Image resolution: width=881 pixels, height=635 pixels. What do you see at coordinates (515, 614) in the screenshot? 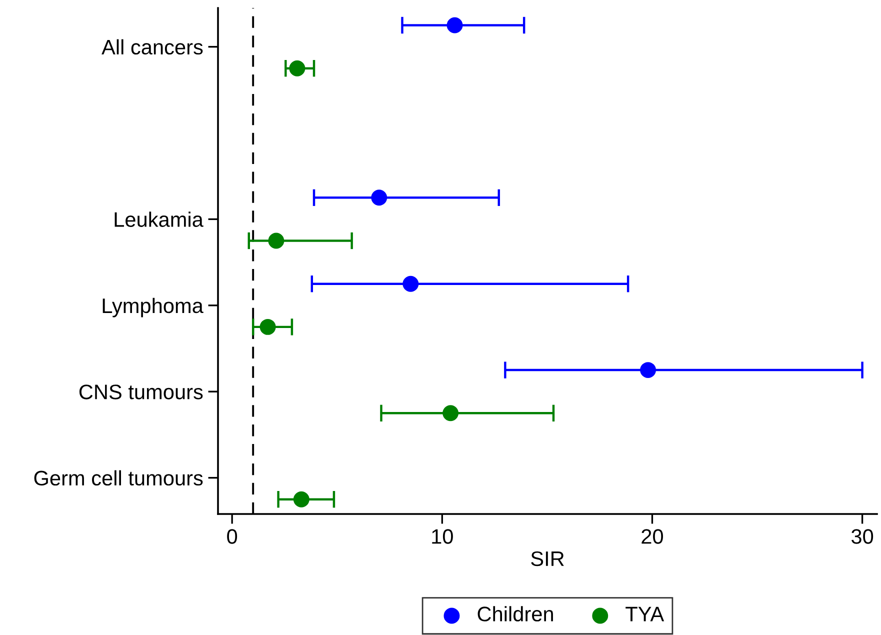
I see `legend-label: Children` at bounding box center [515, 614].